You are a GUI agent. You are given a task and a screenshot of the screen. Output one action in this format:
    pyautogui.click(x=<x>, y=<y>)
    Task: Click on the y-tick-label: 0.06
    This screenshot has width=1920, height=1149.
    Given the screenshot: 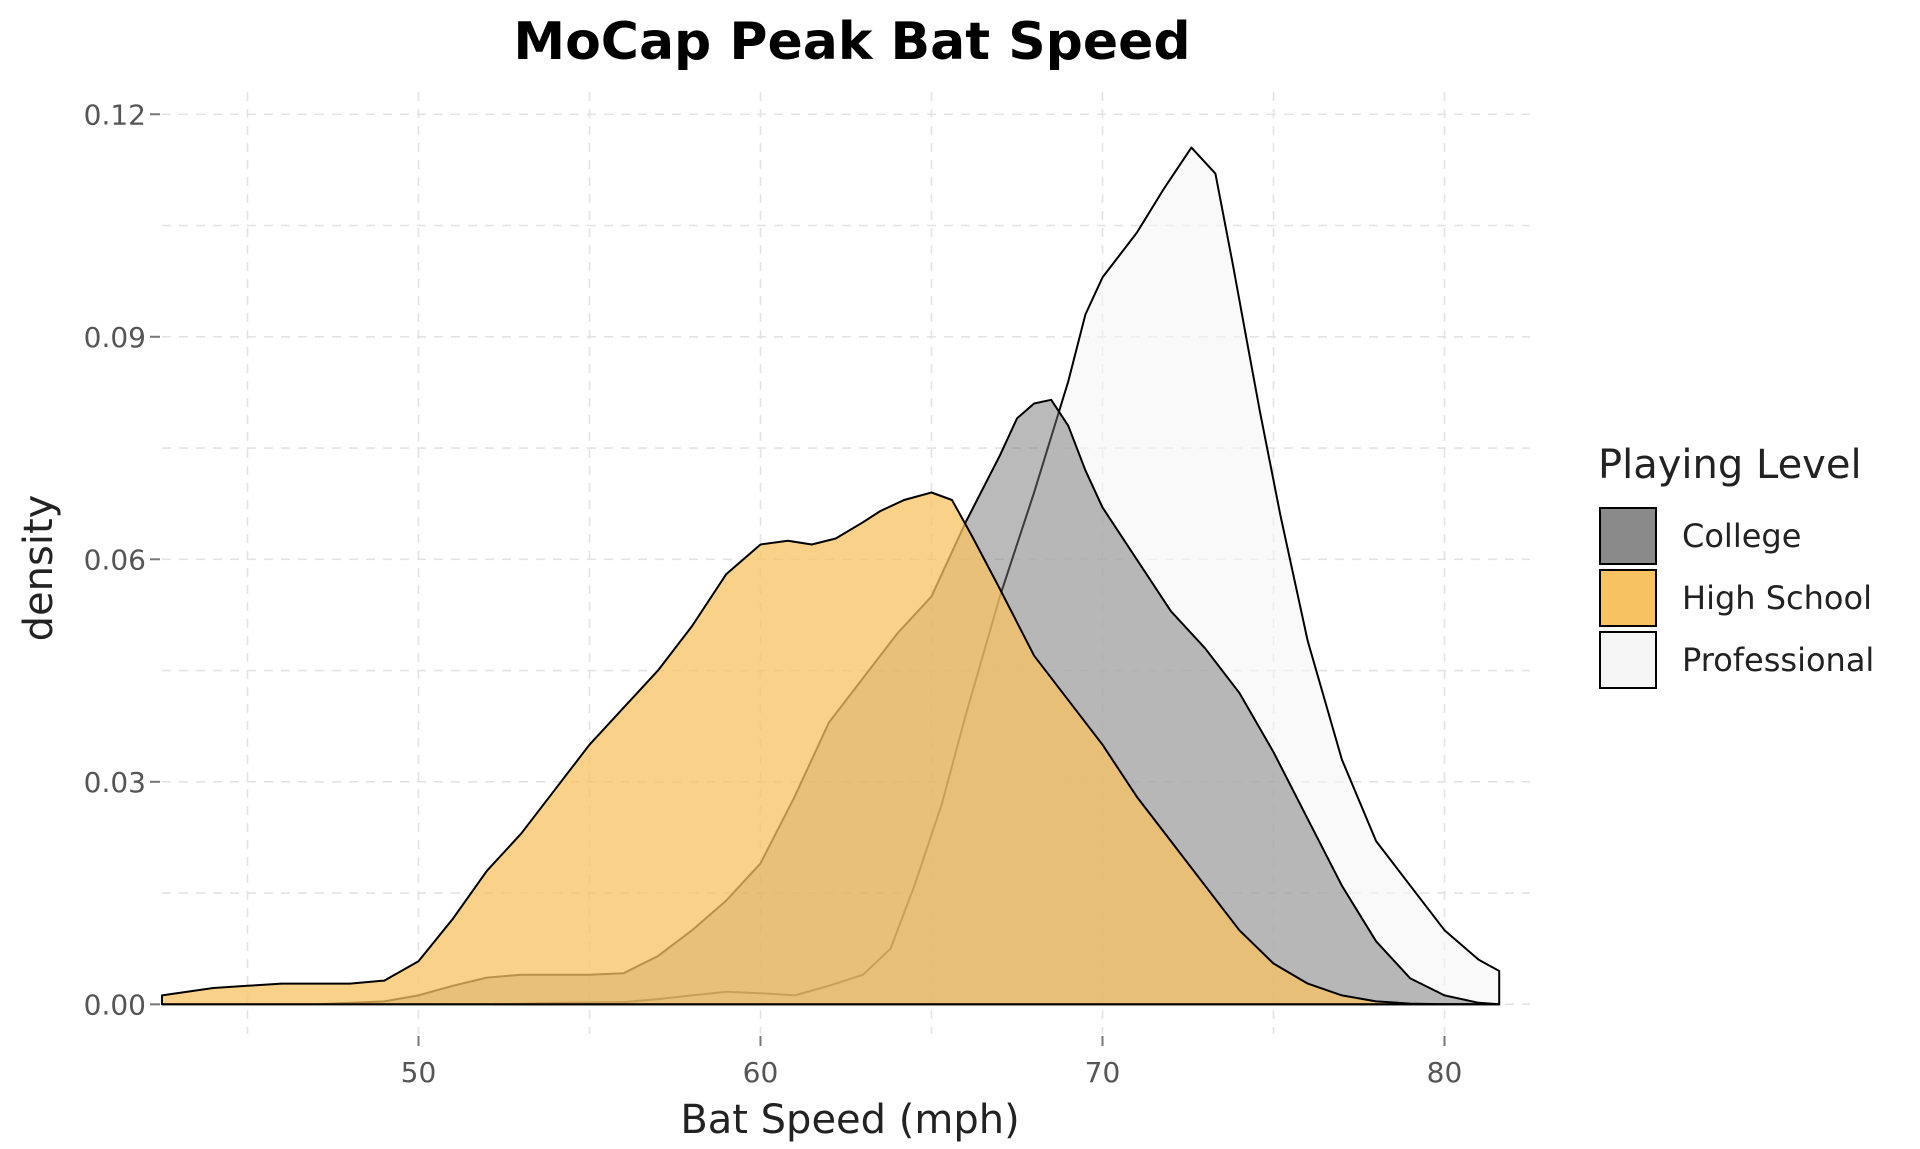 What is the action you would take?
    pyautogui.click(x=115, y=559)
    